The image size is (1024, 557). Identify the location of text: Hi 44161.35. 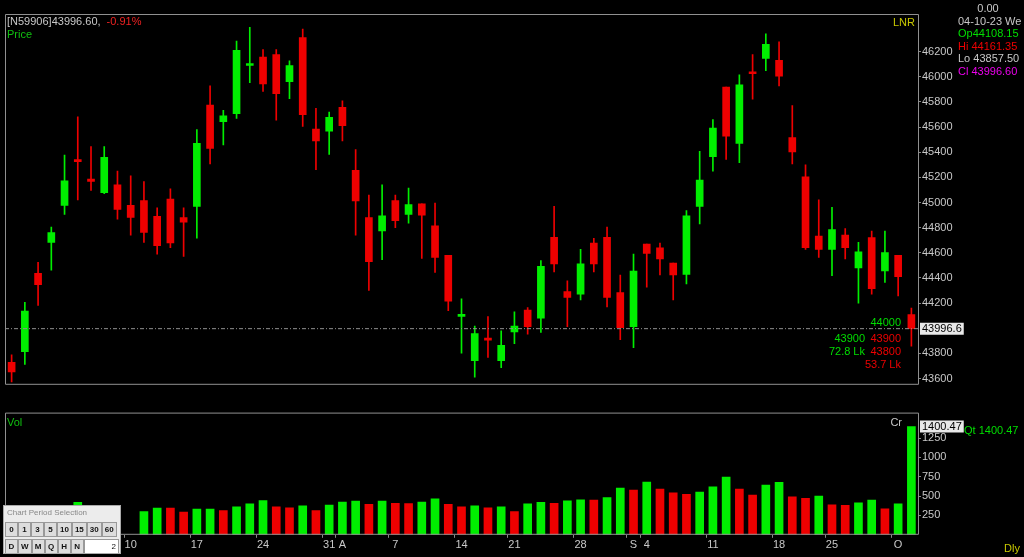
(988, 45).